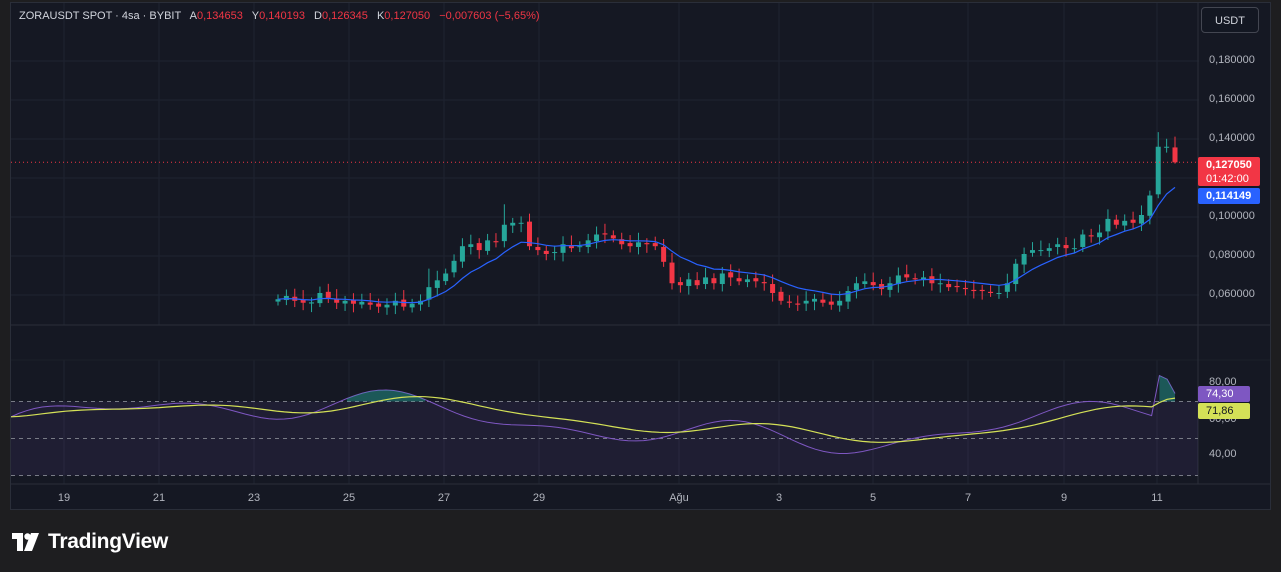  I want to click on low-label: D, so click(318, 16).